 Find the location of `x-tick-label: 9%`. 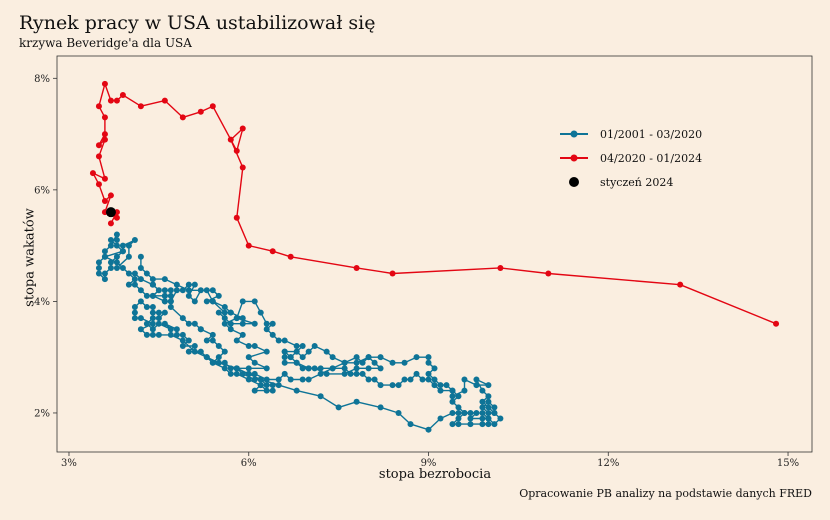

x-tick-label: 9% is located at coordinates (429, 463).